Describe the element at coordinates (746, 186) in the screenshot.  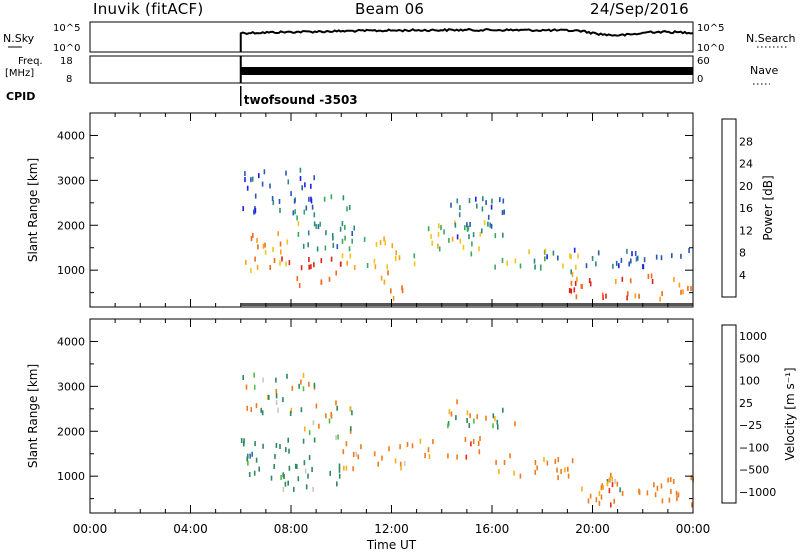
I see `power-colorbar-tick: 20` at that location.